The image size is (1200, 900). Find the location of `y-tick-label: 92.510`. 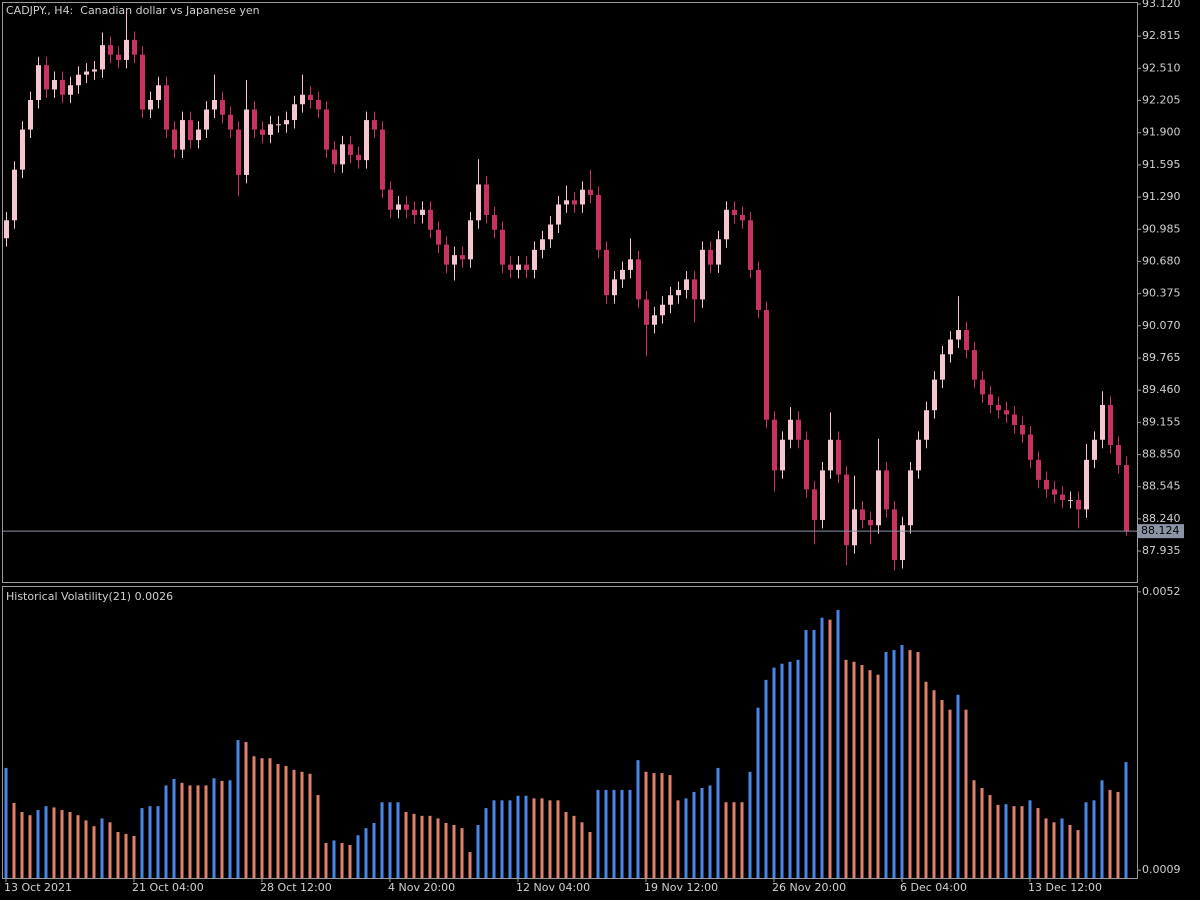

y-tick-label: 92.510 is located at coordinates (1161, 67).